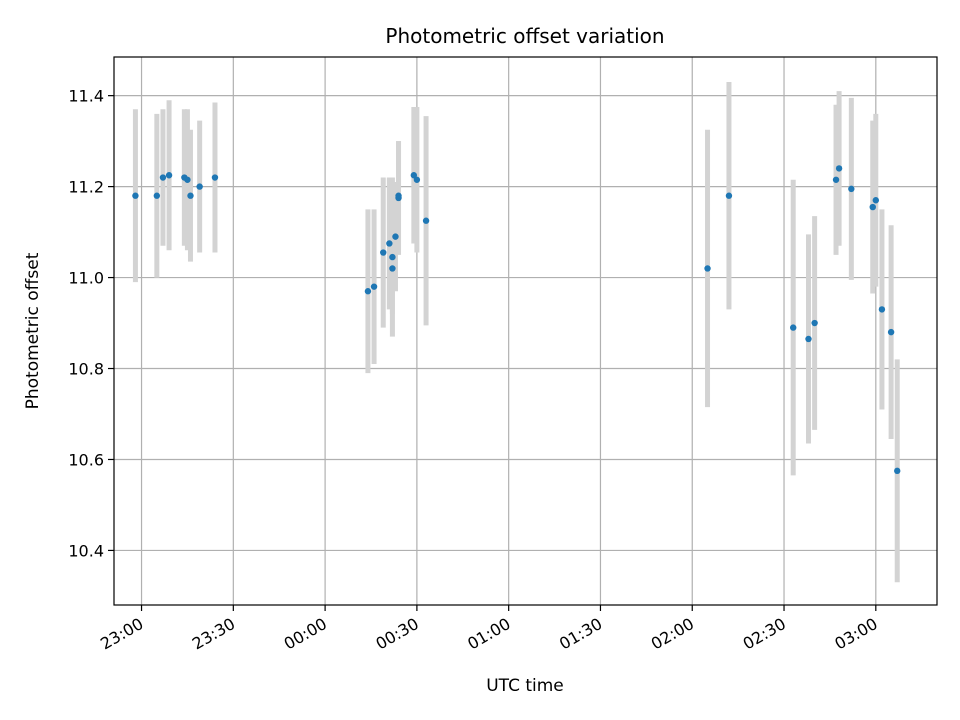 This screenshot has height=720, width=960. What do you see at coordinates (91, 323) in the screenshot?
I see `y-axis-ticks: 10.4 10.6 10.8 11.0 11.2 11.4` at bounding box center [91, 323].